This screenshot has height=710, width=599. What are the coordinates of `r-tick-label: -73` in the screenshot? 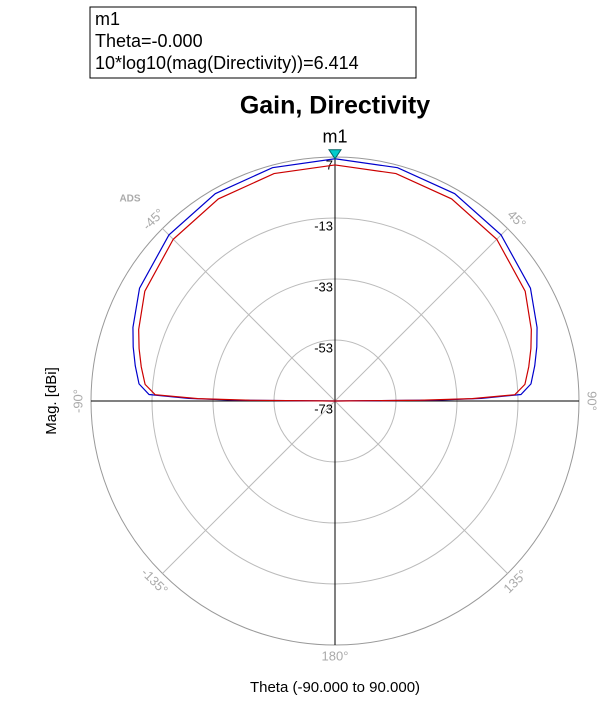 It's located at (323, 408).